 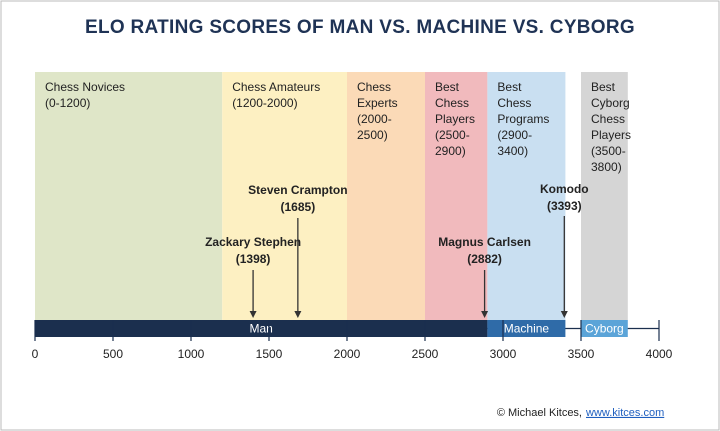 I want to click on band-label: (2000-, so click(x=374, y=119).